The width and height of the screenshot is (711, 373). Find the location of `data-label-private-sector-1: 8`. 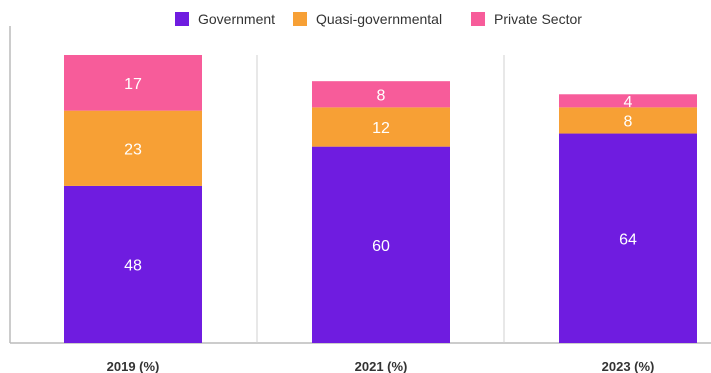

data-label-private-sector-1: 8 is located at coordinates (381, 95).